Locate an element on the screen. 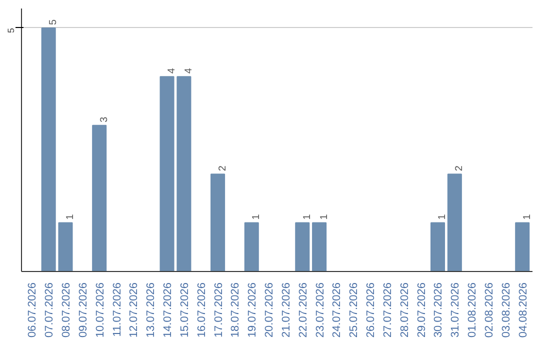 This screenshot has height=340, width=540. x-tick-label: 17.07.2026 is located at coordinates (218, 310).